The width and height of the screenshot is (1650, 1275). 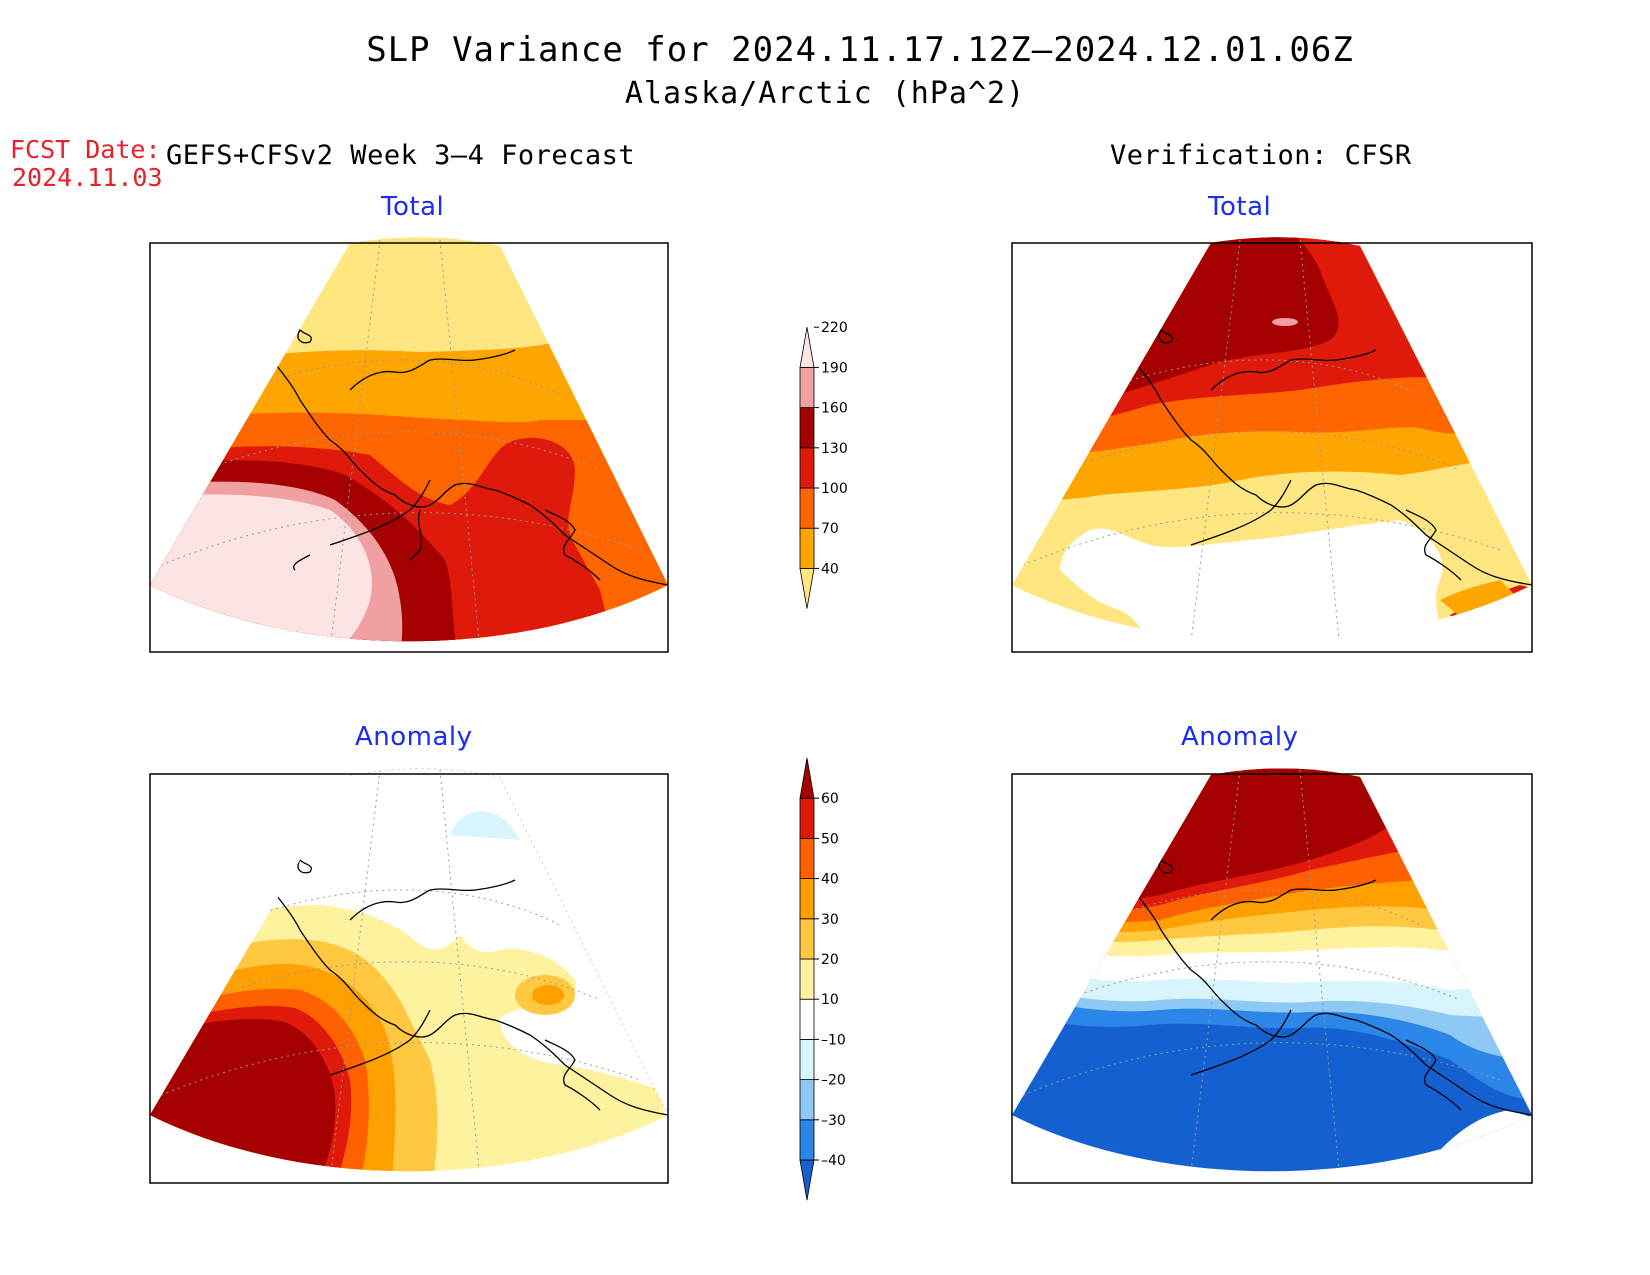 I want to click on panel-title-verification-anomaly: Anomaly, so click(x=1240, y=737).